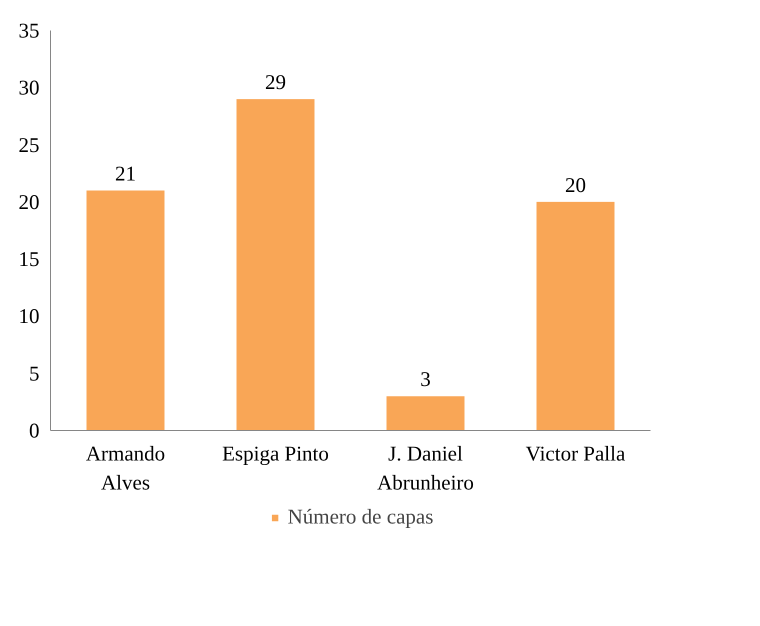 The width and height of the screenshot is (760, 626). Describe the element at coordinates (29, 202) in the screenshot. I see `y-tick-label: 20` at that location.